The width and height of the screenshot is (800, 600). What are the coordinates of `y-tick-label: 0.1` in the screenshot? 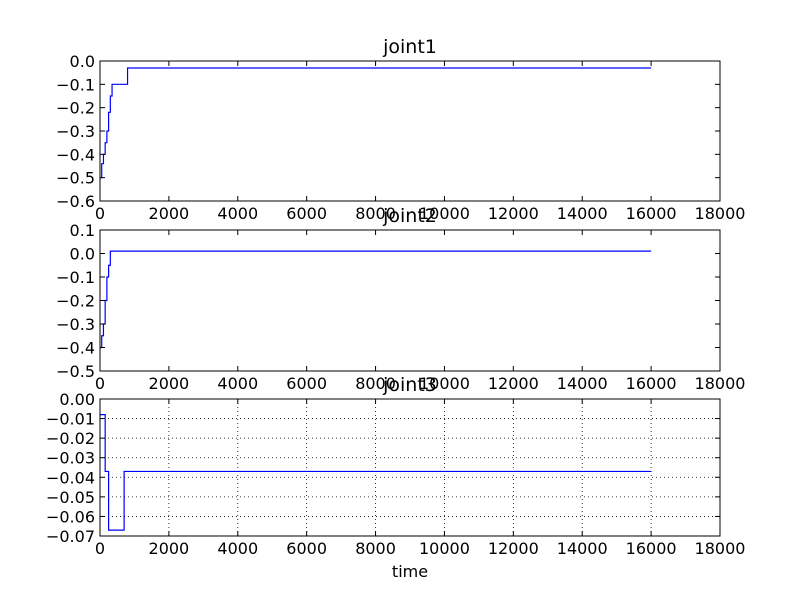 It's located at (82, 230).